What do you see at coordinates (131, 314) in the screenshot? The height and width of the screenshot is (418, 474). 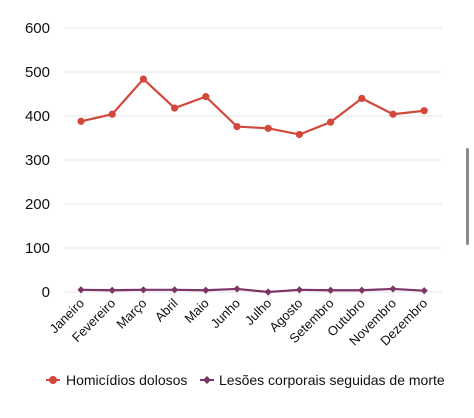 I see `x-tick-label: Março` at bounding box center [131, 314].